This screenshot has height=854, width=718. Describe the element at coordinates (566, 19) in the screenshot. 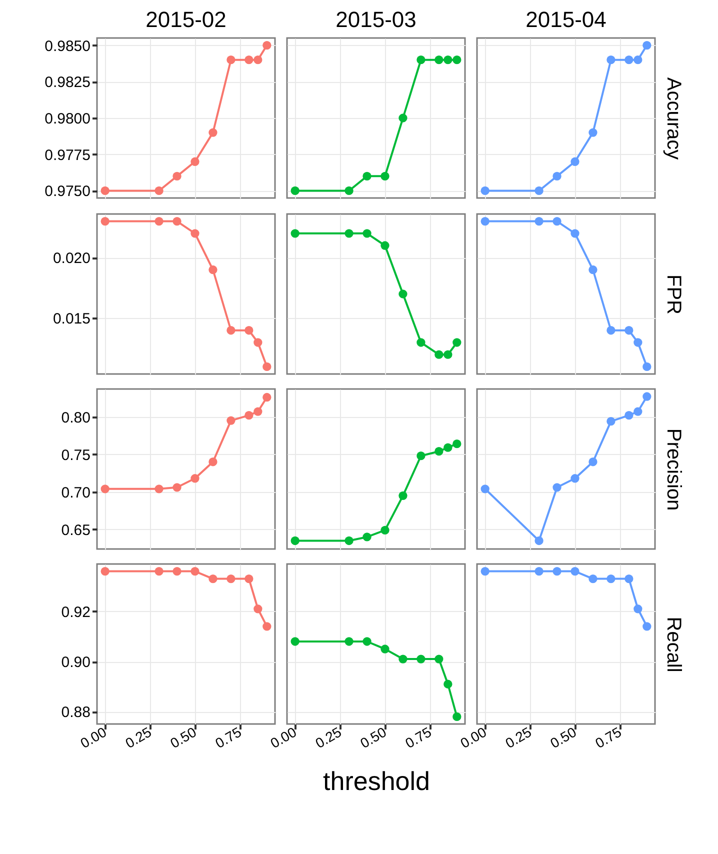

I see `chart-title: 2015-04` at that location.